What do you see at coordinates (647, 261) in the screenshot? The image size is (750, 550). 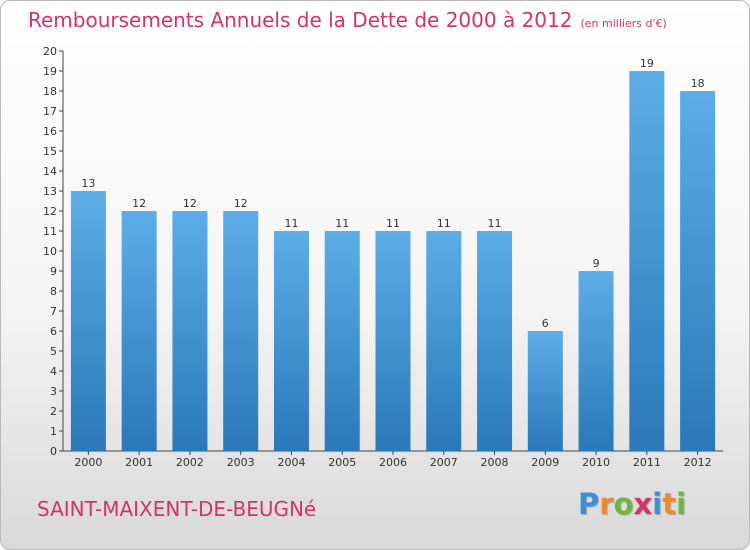 I see `bar-2011` at bounding box center [647, 261].